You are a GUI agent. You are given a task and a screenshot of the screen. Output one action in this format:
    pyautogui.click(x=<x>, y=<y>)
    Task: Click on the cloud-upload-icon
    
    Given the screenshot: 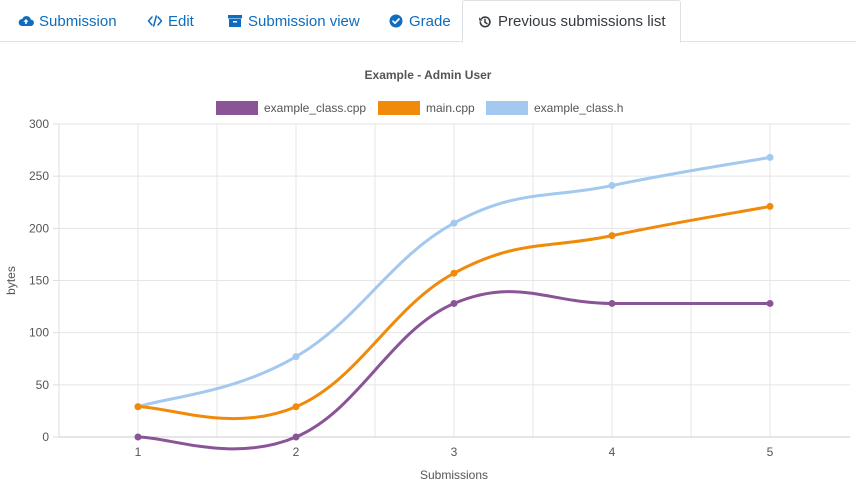 What is the action you would take?
    pyautogui.click(x=26, y=21)
    